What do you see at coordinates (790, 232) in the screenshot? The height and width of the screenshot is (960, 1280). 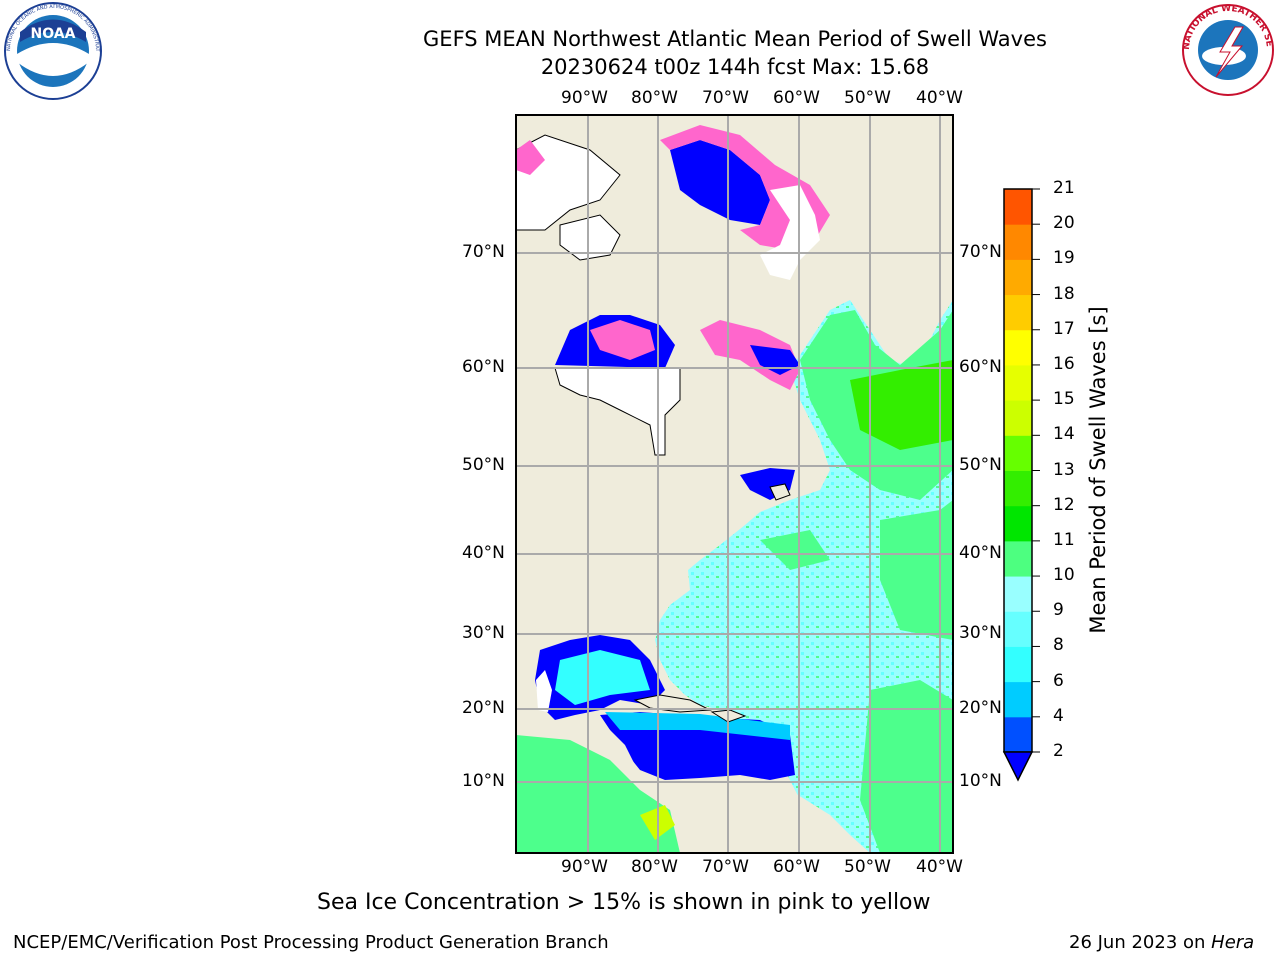 I see `greenland-white` at bounding box center [790, 232].